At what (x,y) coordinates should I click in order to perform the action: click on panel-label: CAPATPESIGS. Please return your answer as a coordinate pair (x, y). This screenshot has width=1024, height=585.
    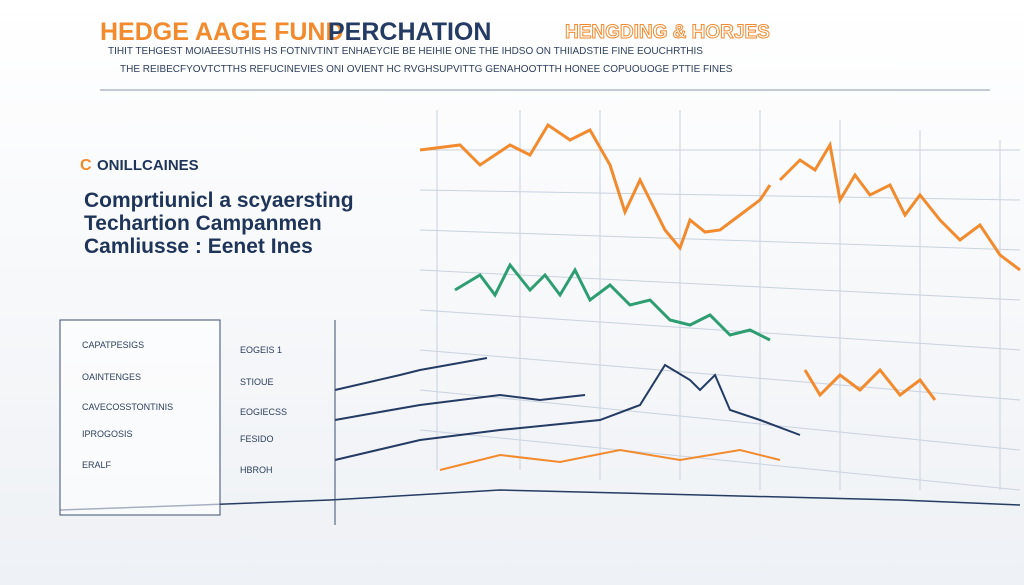
    Looking at the image, I should click on (113, 345).